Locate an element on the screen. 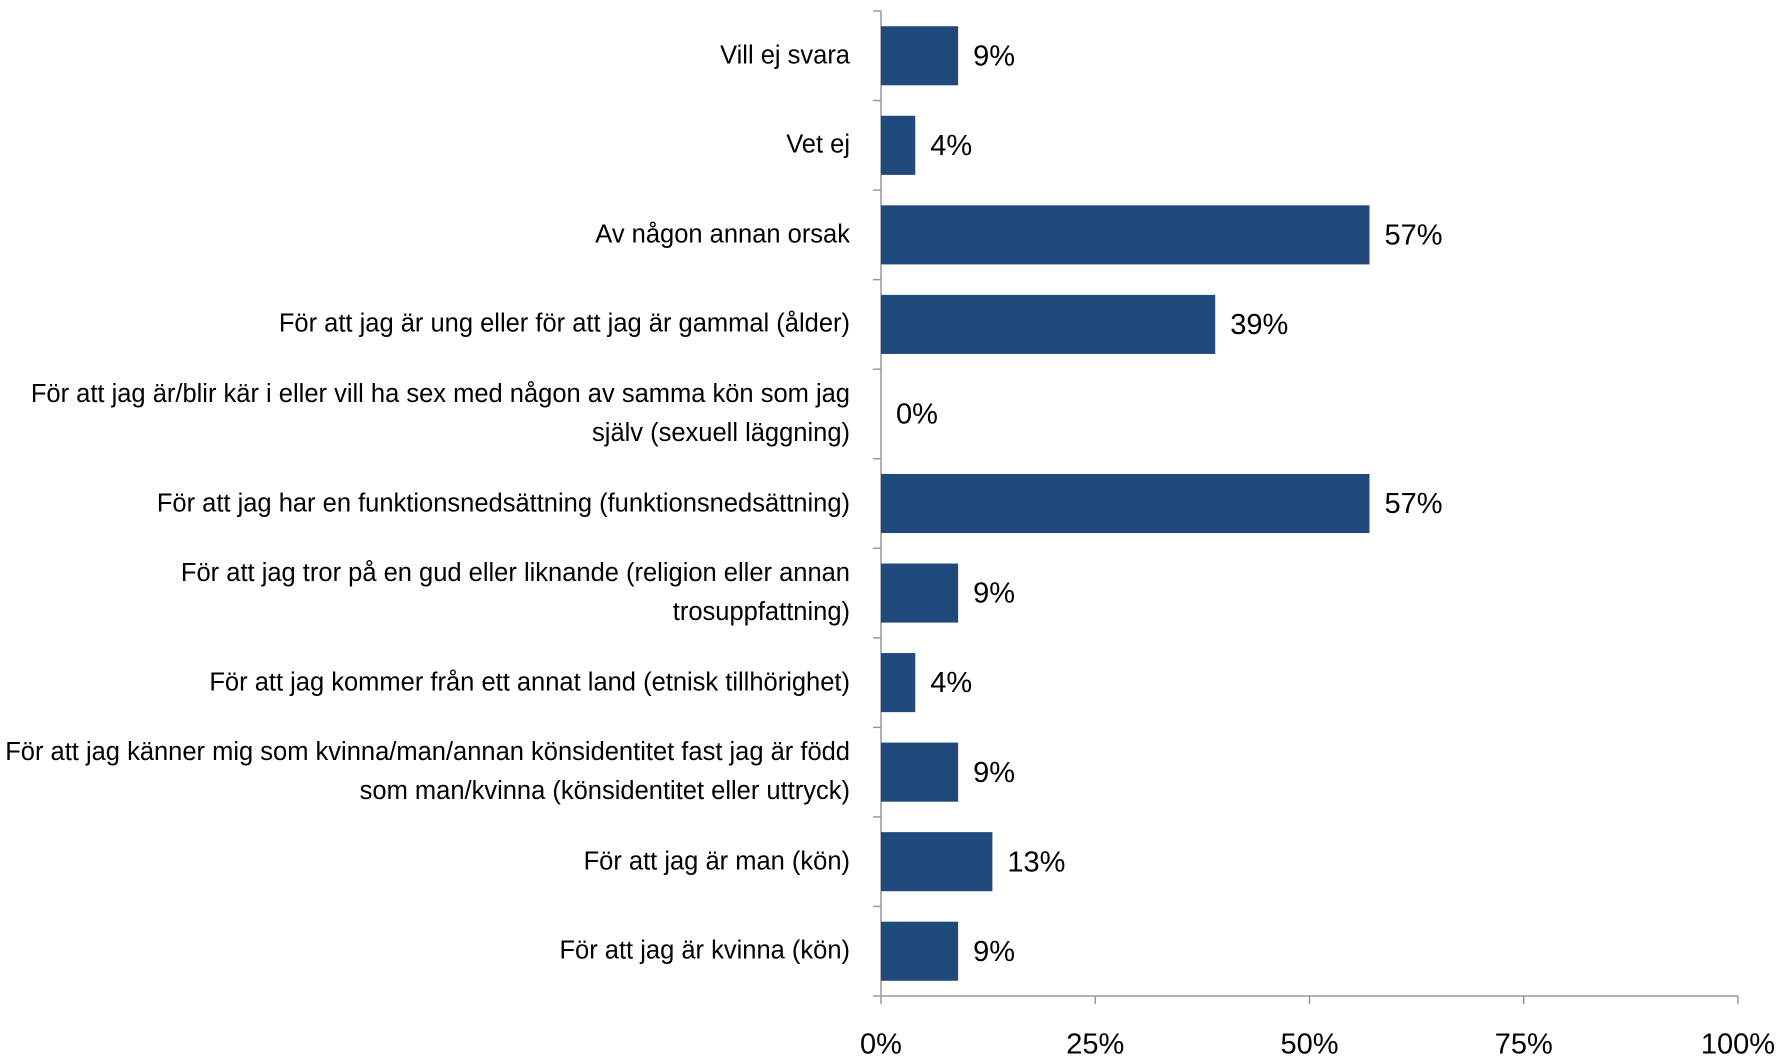 The image size is (1781, 1062). value-label: 13% is located at coordinates (1036, 862).